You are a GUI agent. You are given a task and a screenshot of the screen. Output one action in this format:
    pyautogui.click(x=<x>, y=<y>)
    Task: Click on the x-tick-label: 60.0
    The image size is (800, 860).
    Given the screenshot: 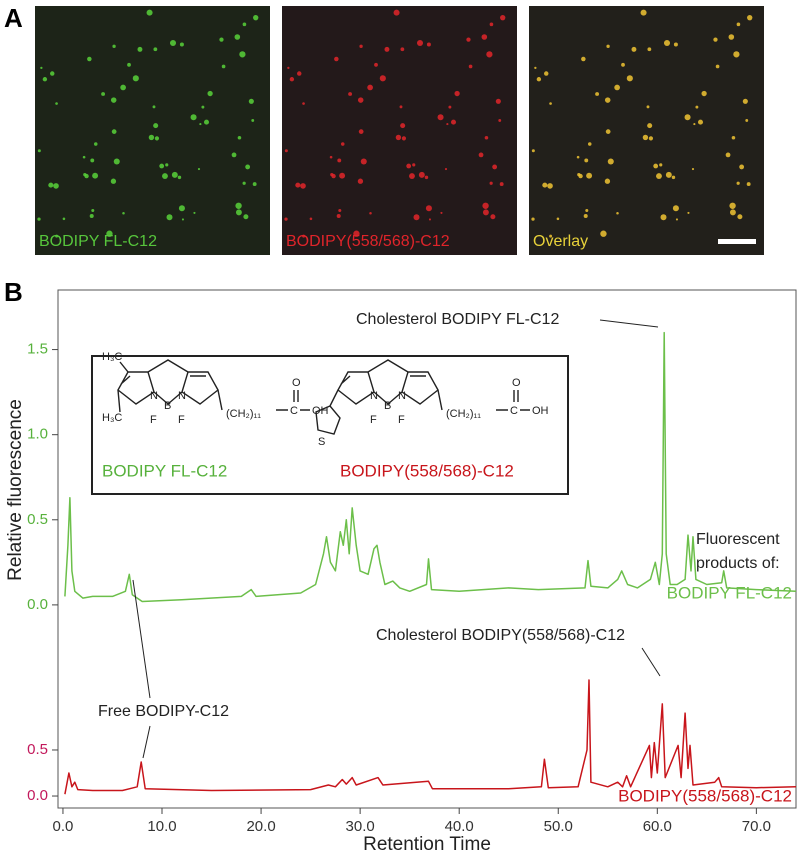 What is the action you would take?
    pyautogui.click(x=657, y=826)
    